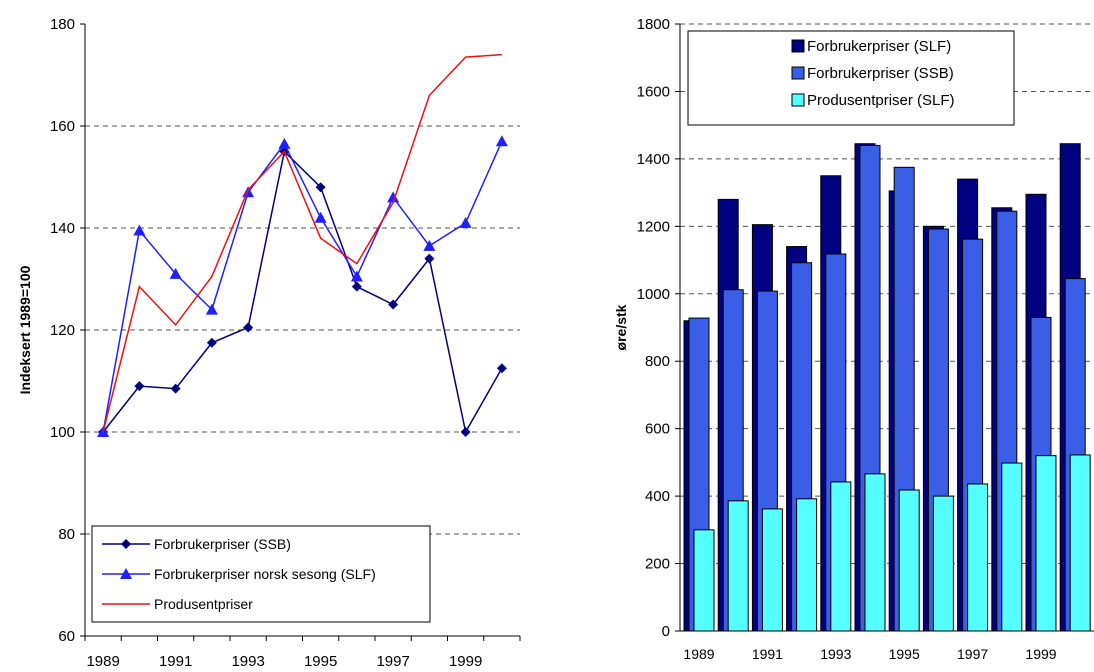 Image resolution: width=1094 pixels, height=672 pixels. I want to click on y-tick-label: 60, so click(66, 636).